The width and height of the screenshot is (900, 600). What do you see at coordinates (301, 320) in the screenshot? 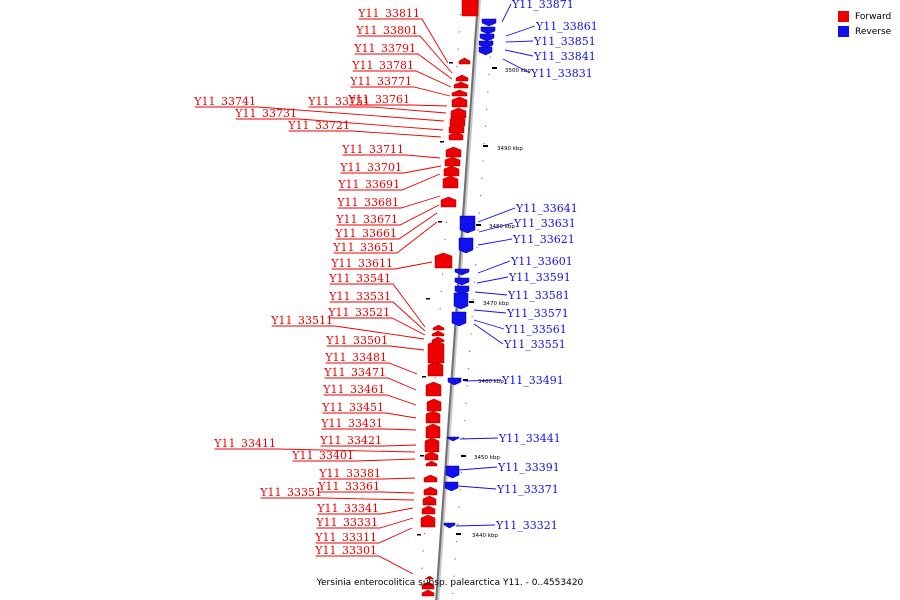
I see `gene-label-forward: Y11_33511` at bounding box center [301, 320].